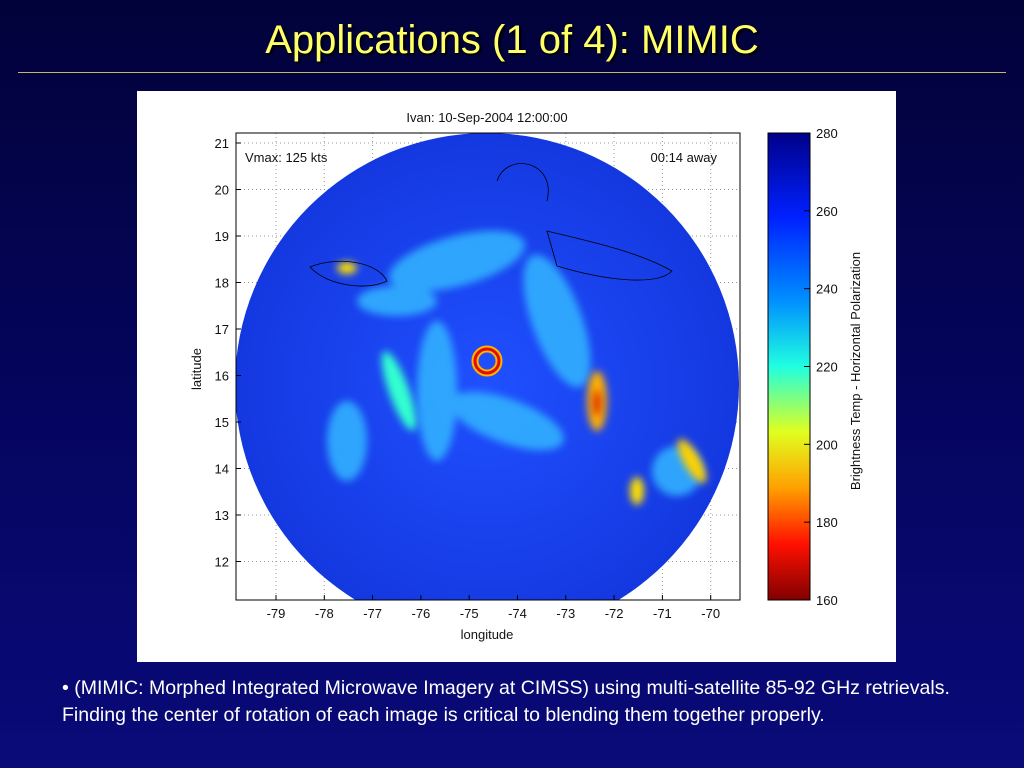 Image resolution: width=1024 pixels, height=768 pixels. I want to click on colorbar-tick-label: 180, so click(827, 522).